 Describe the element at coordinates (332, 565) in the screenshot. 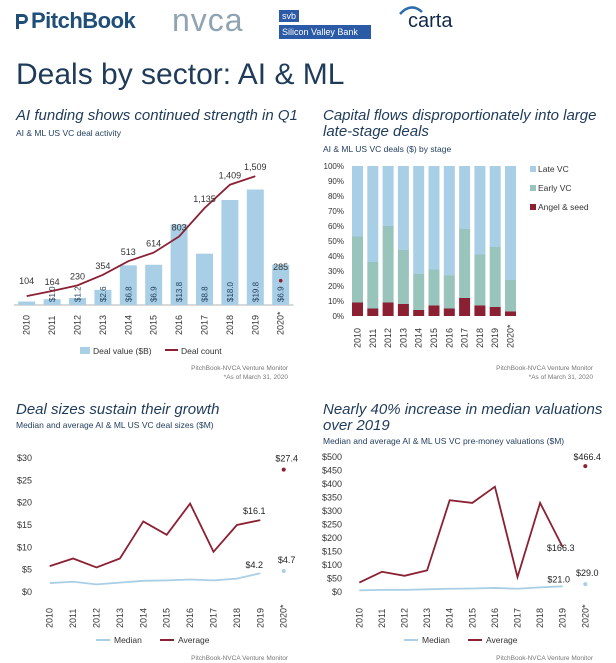

I see `y-tick-label: $100` at that location.